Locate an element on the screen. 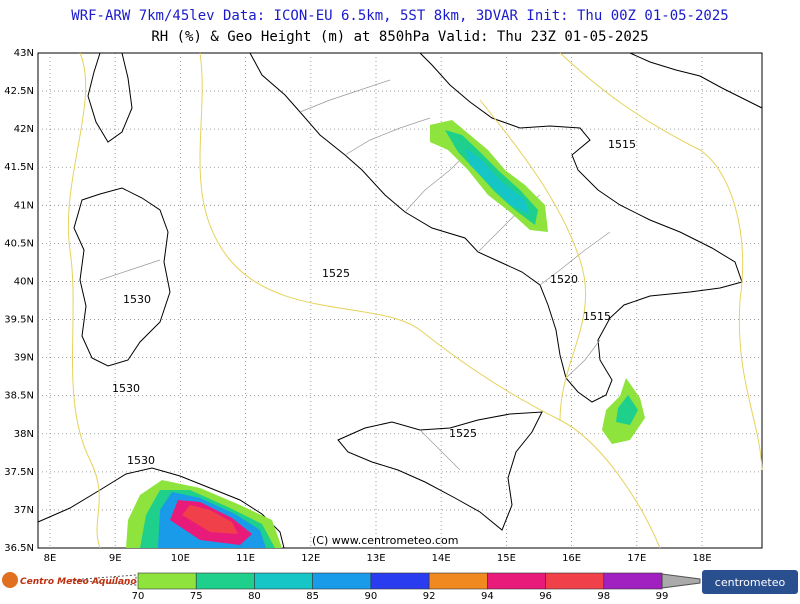  lon-label: 17E is located at coordinates (636, 558).